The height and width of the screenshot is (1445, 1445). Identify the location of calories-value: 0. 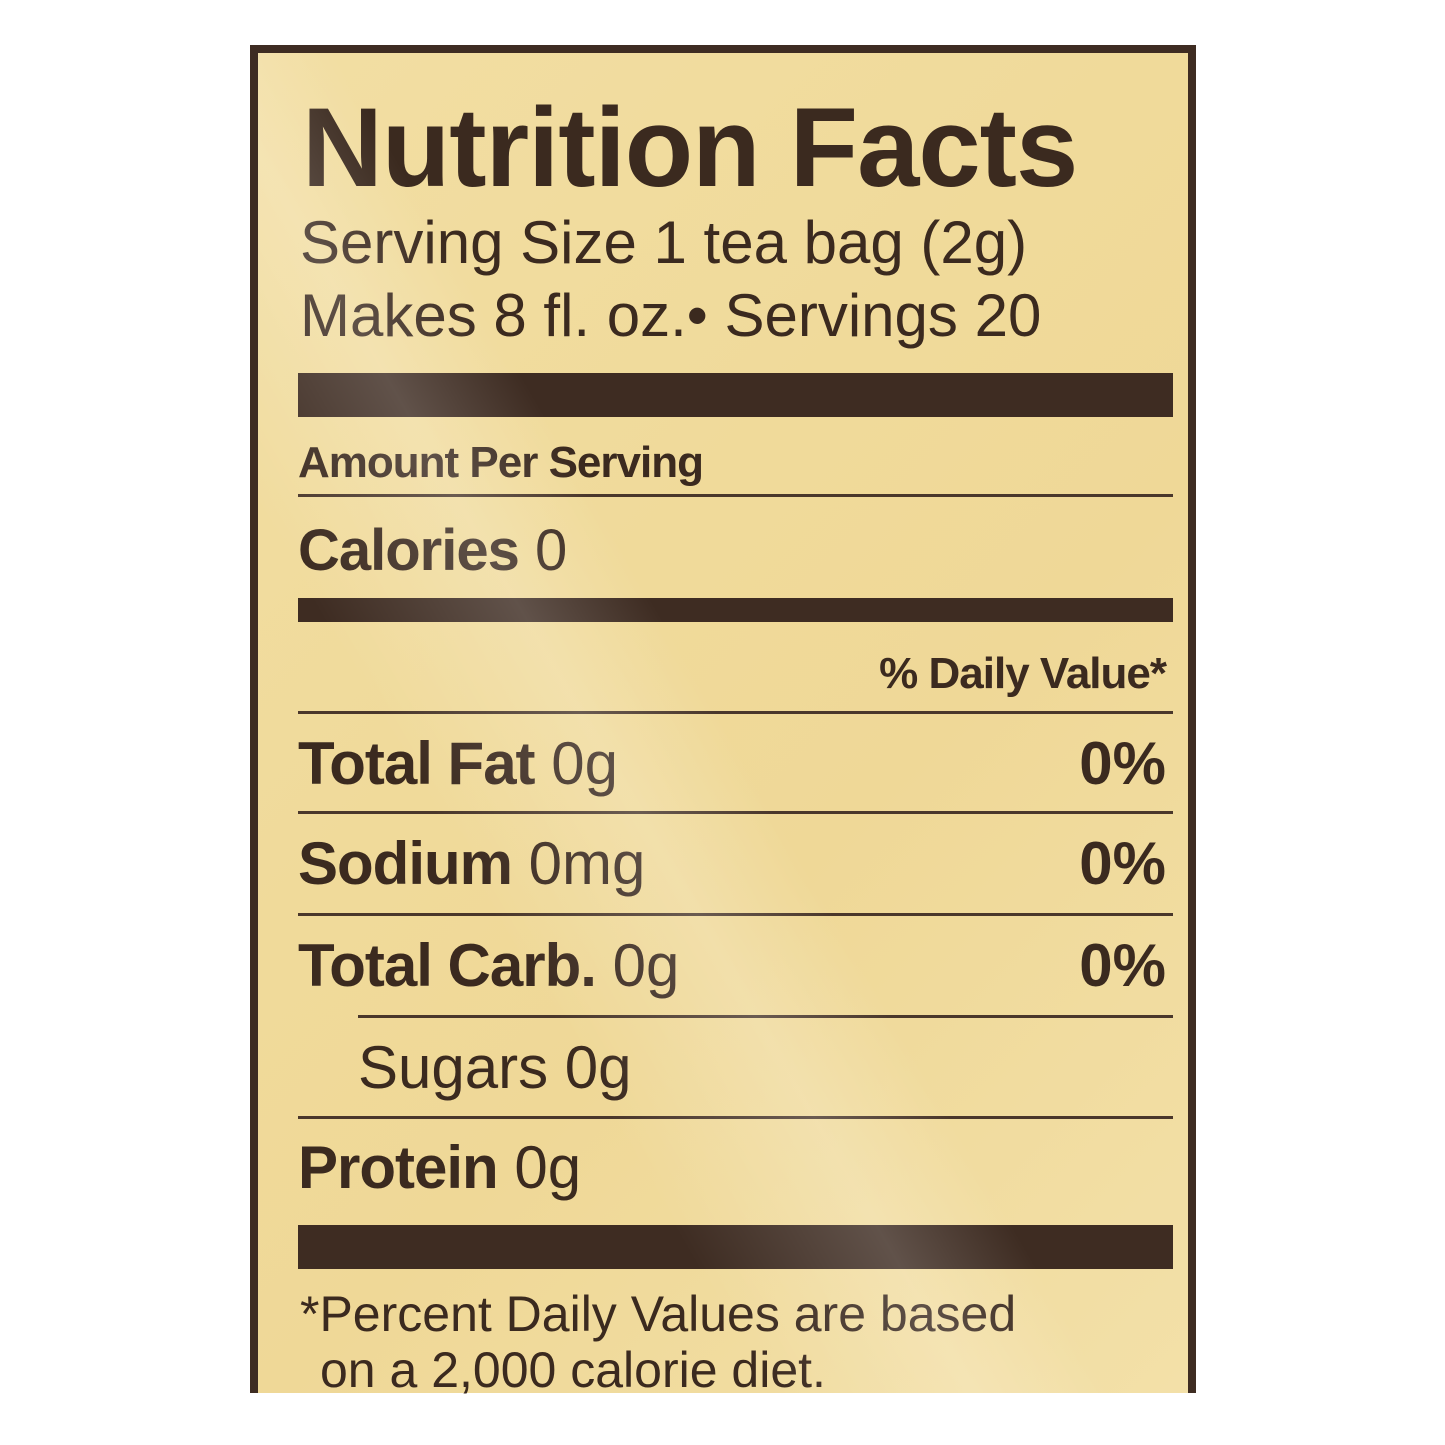
(551, 550).